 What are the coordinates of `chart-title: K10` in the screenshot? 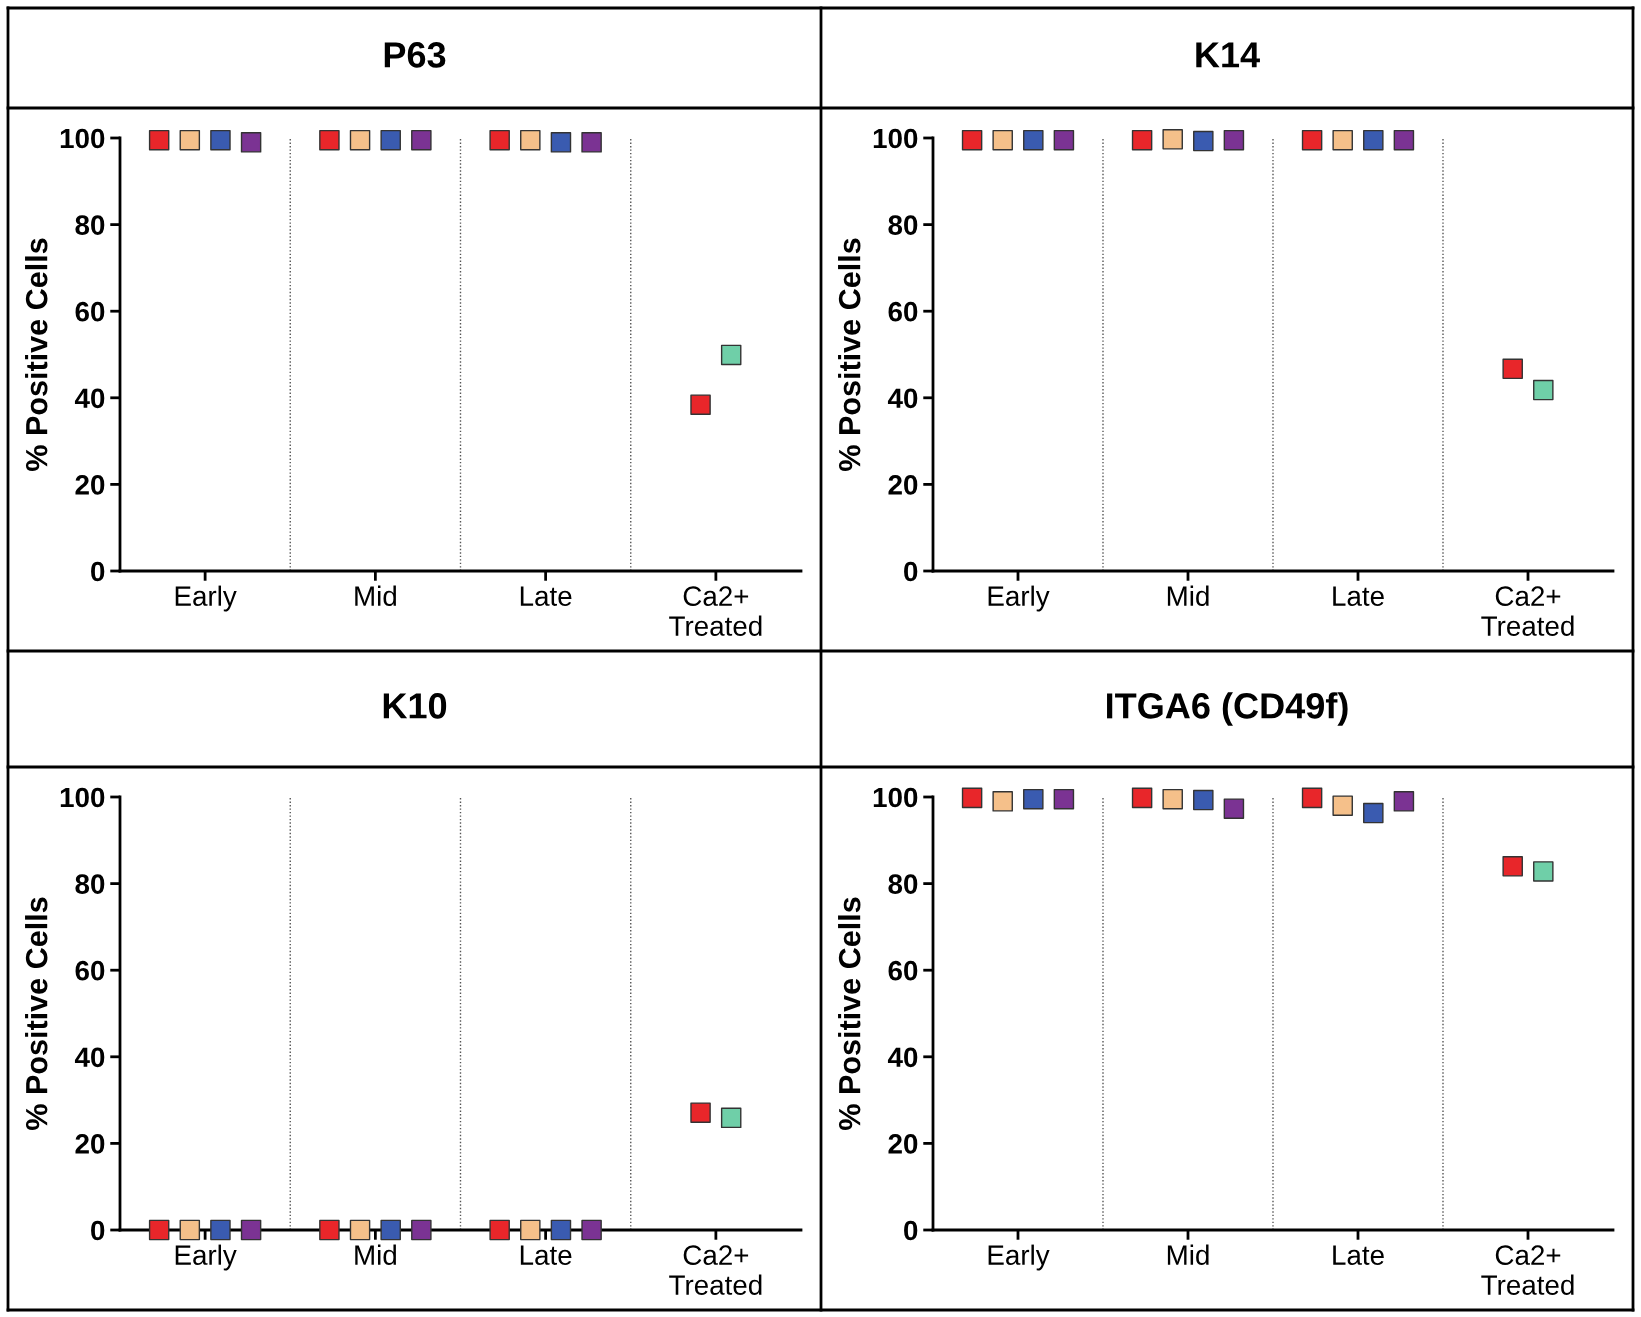 It's located at (415, 706).